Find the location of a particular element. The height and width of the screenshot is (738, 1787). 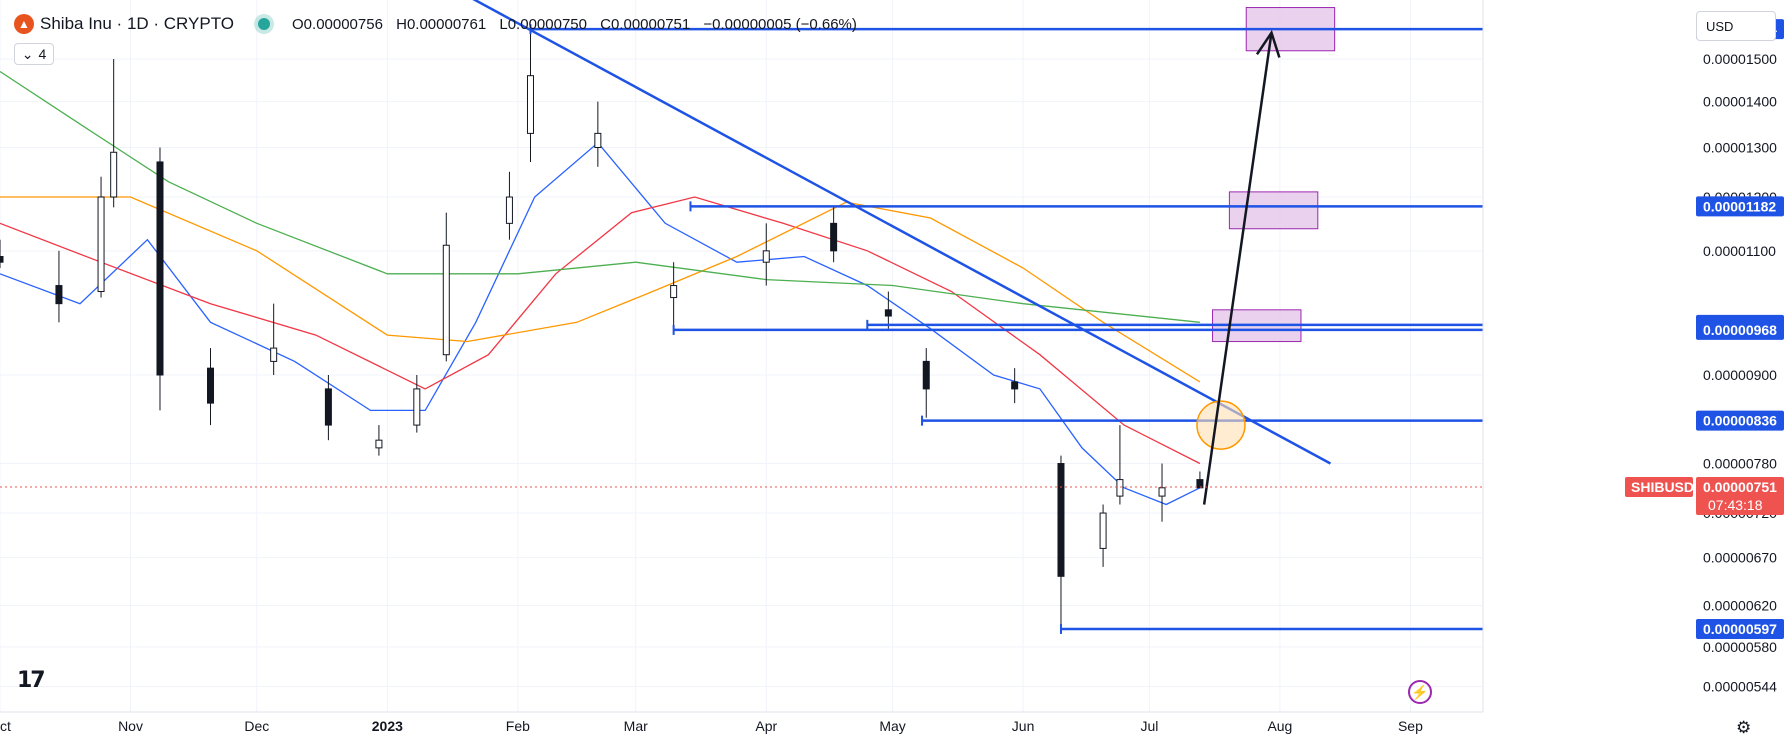

price-level-label: 0.00000836 is located at coordinates (1740, 421).